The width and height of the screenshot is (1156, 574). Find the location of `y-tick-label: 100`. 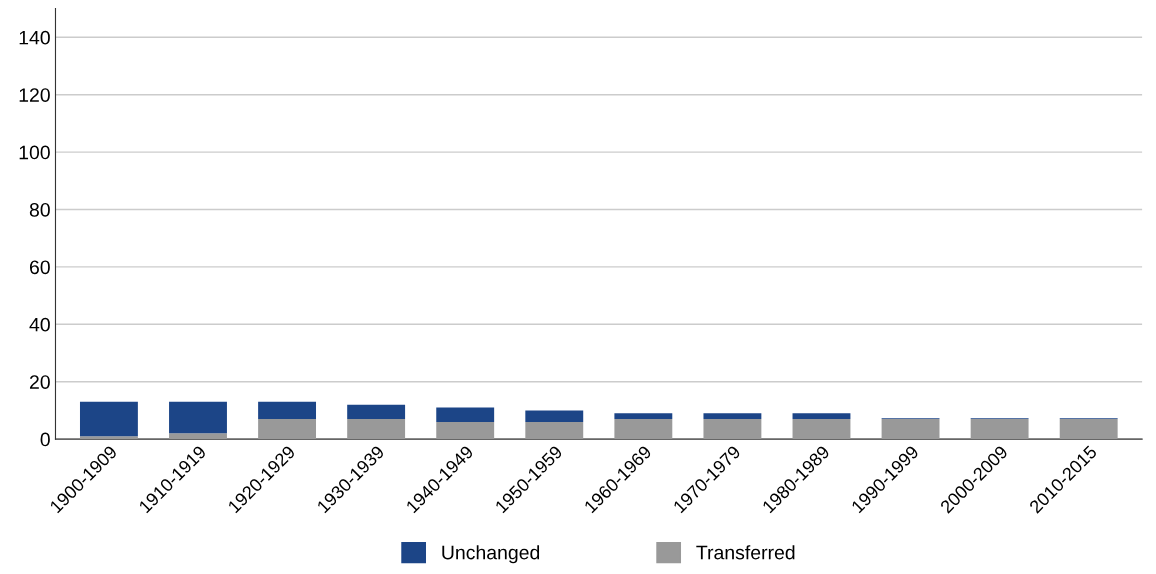

y-tick-label: 100 is located at coordinates (34, 152).